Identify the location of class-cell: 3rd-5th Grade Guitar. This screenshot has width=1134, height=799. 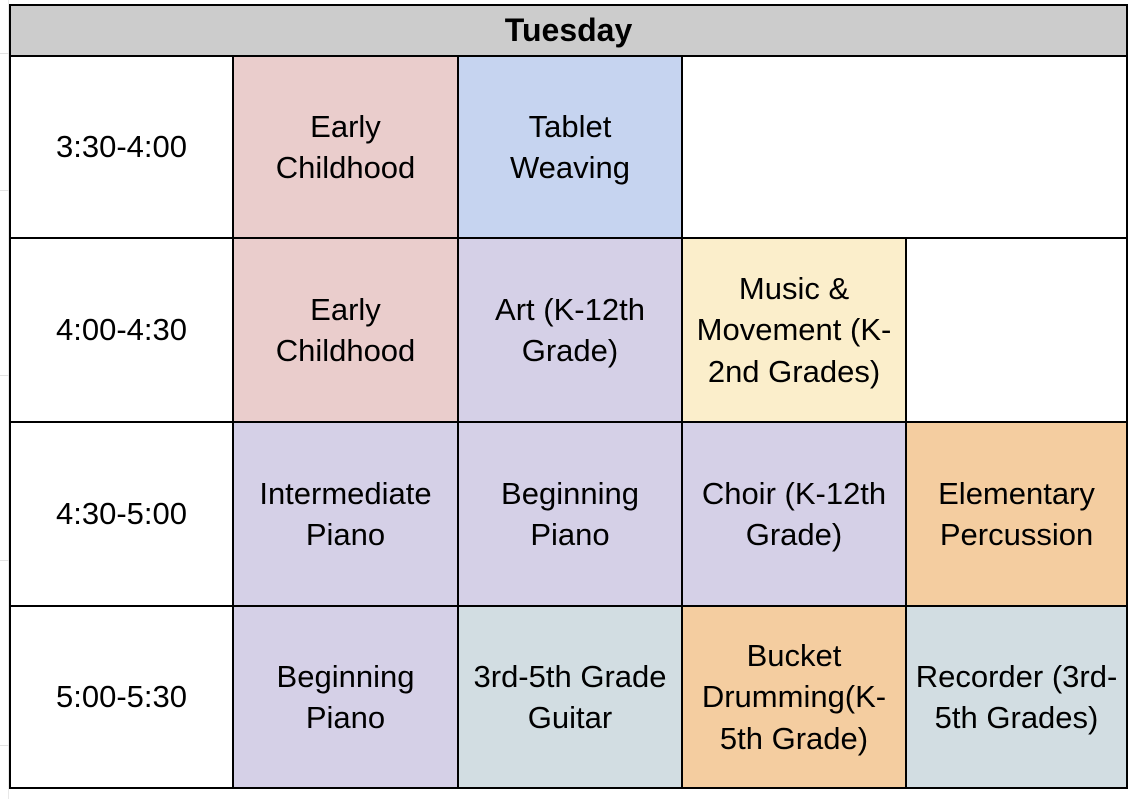
(570, 697).